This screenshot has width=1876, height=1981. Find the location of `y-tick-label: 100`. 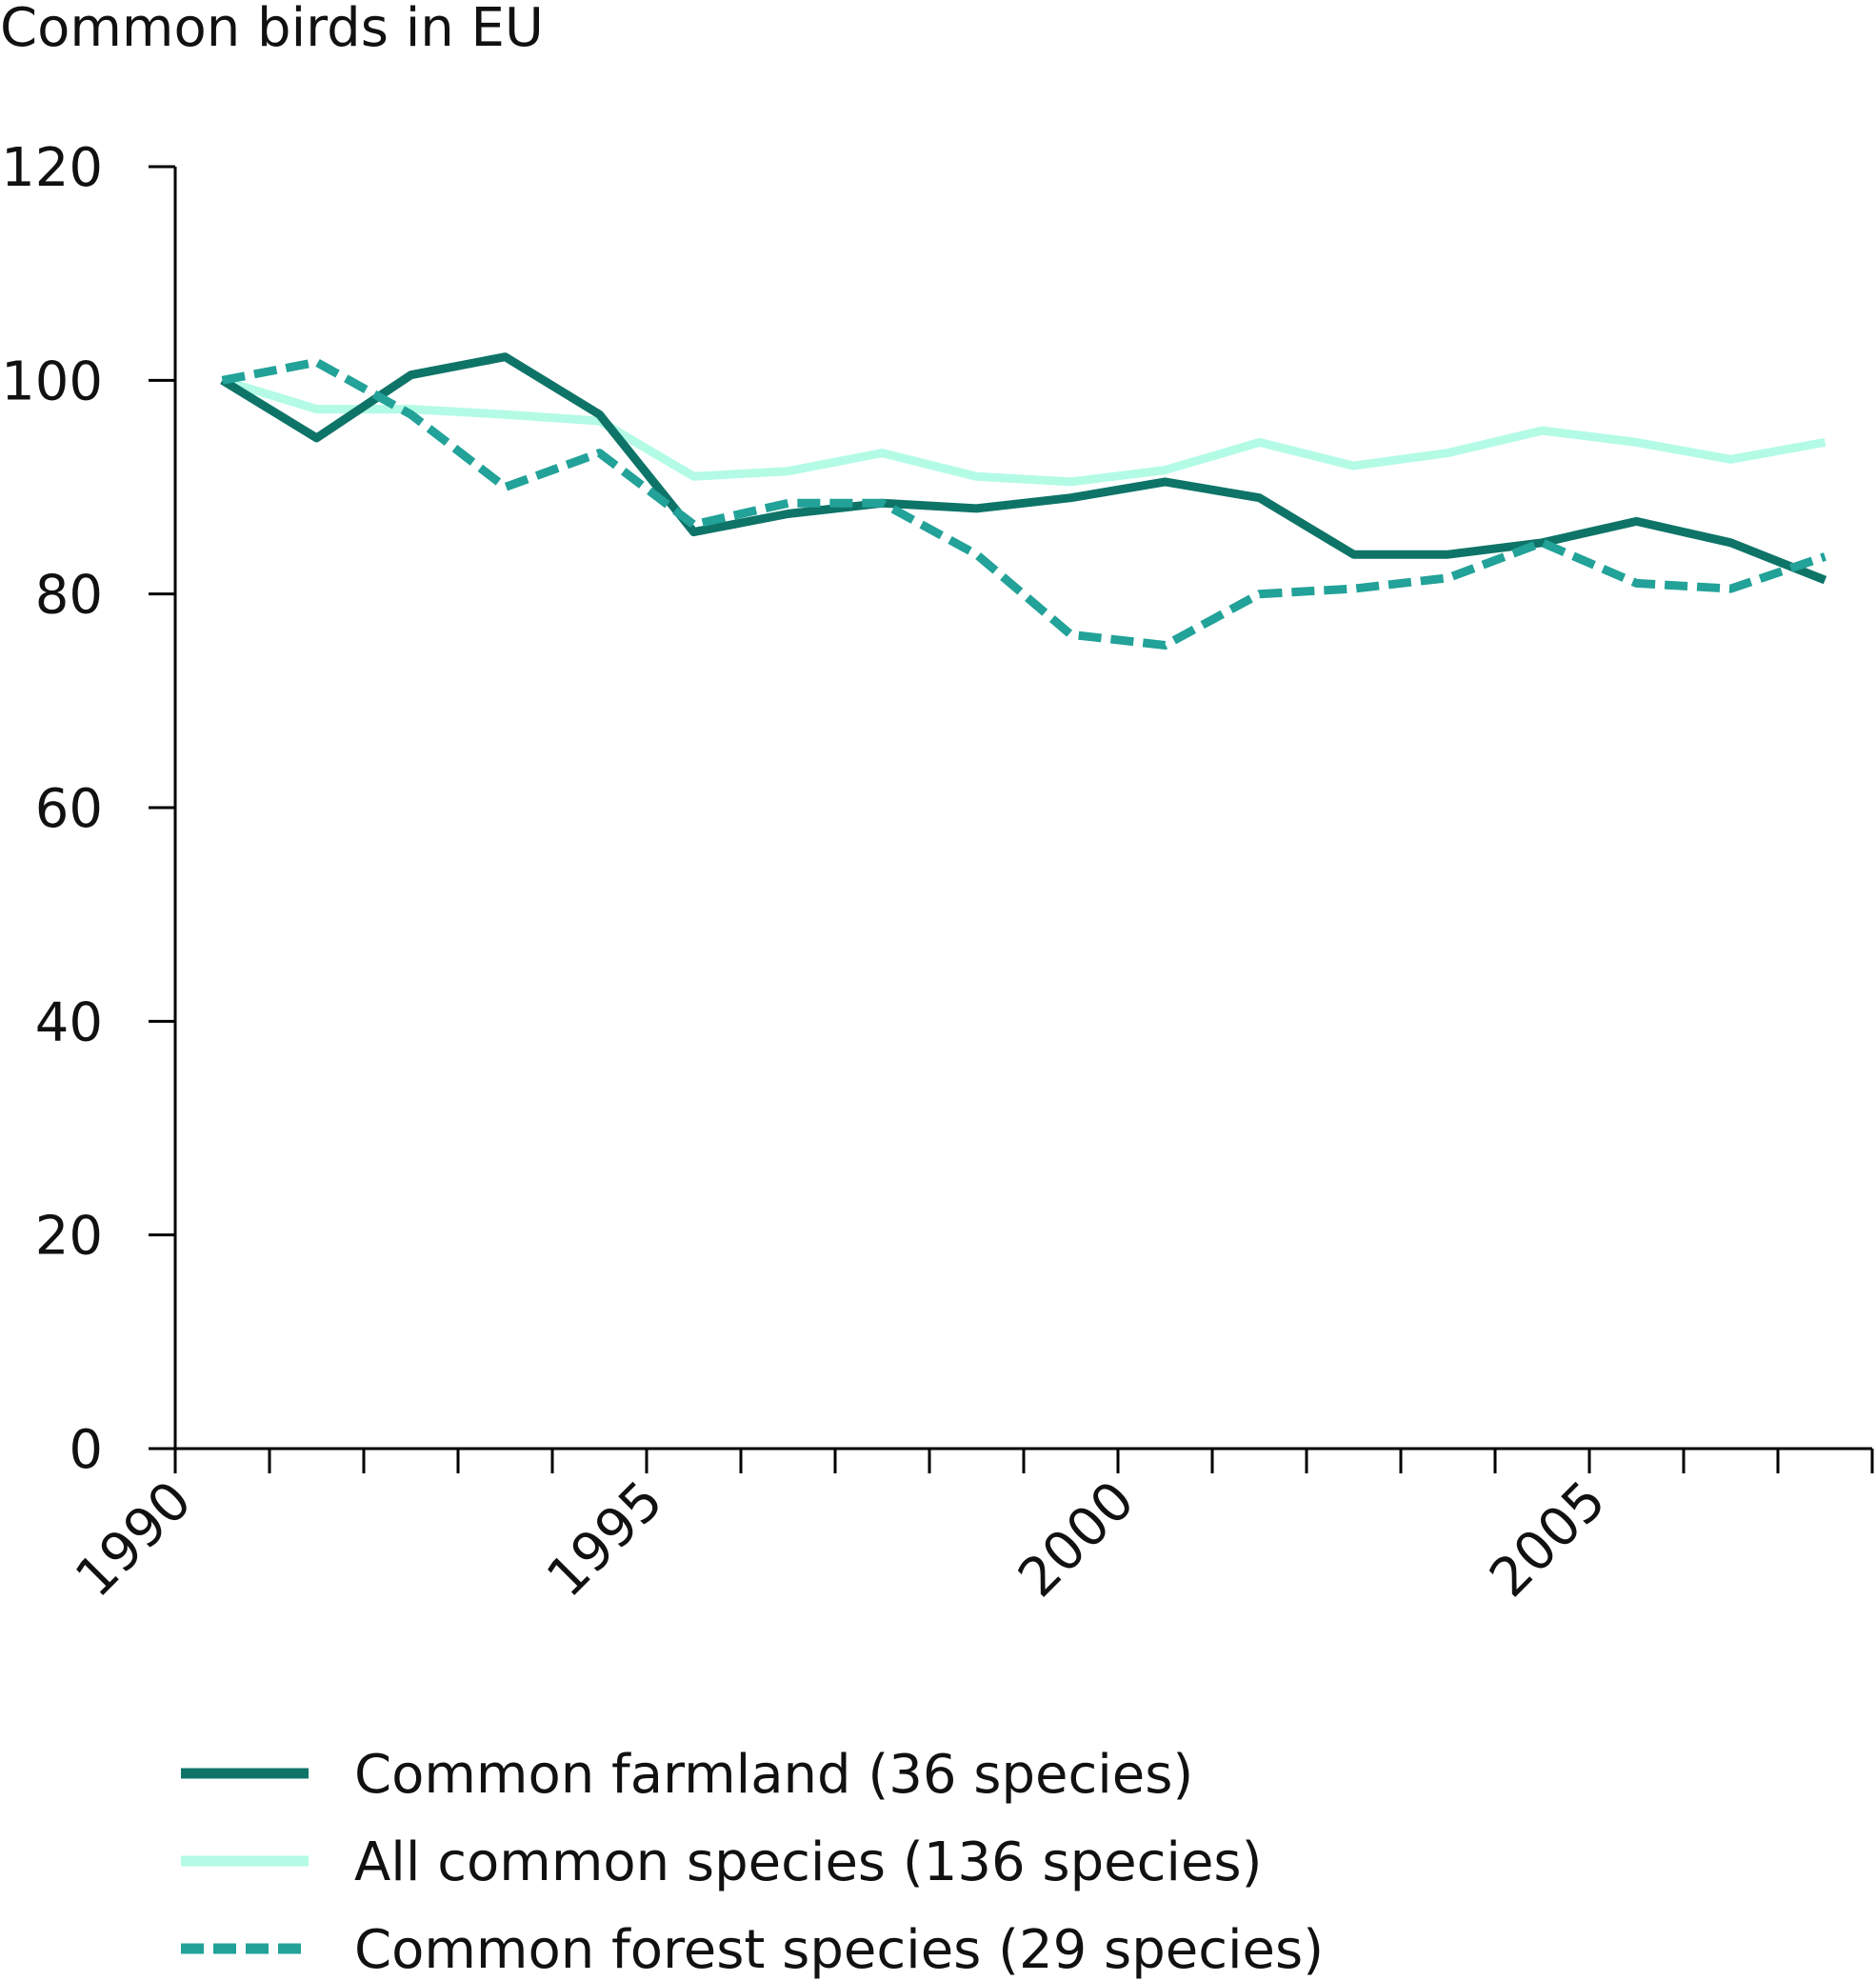

y-tick-label: 100 is located at coordinates (52, 381).